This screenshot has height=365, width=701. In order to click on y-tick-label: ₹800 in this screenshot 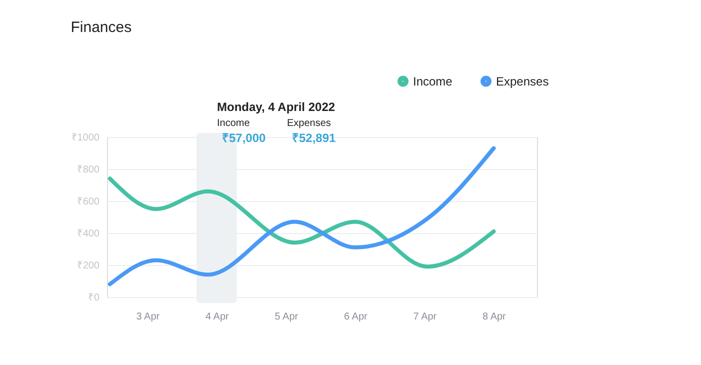, I will do `click(88, 170)`.